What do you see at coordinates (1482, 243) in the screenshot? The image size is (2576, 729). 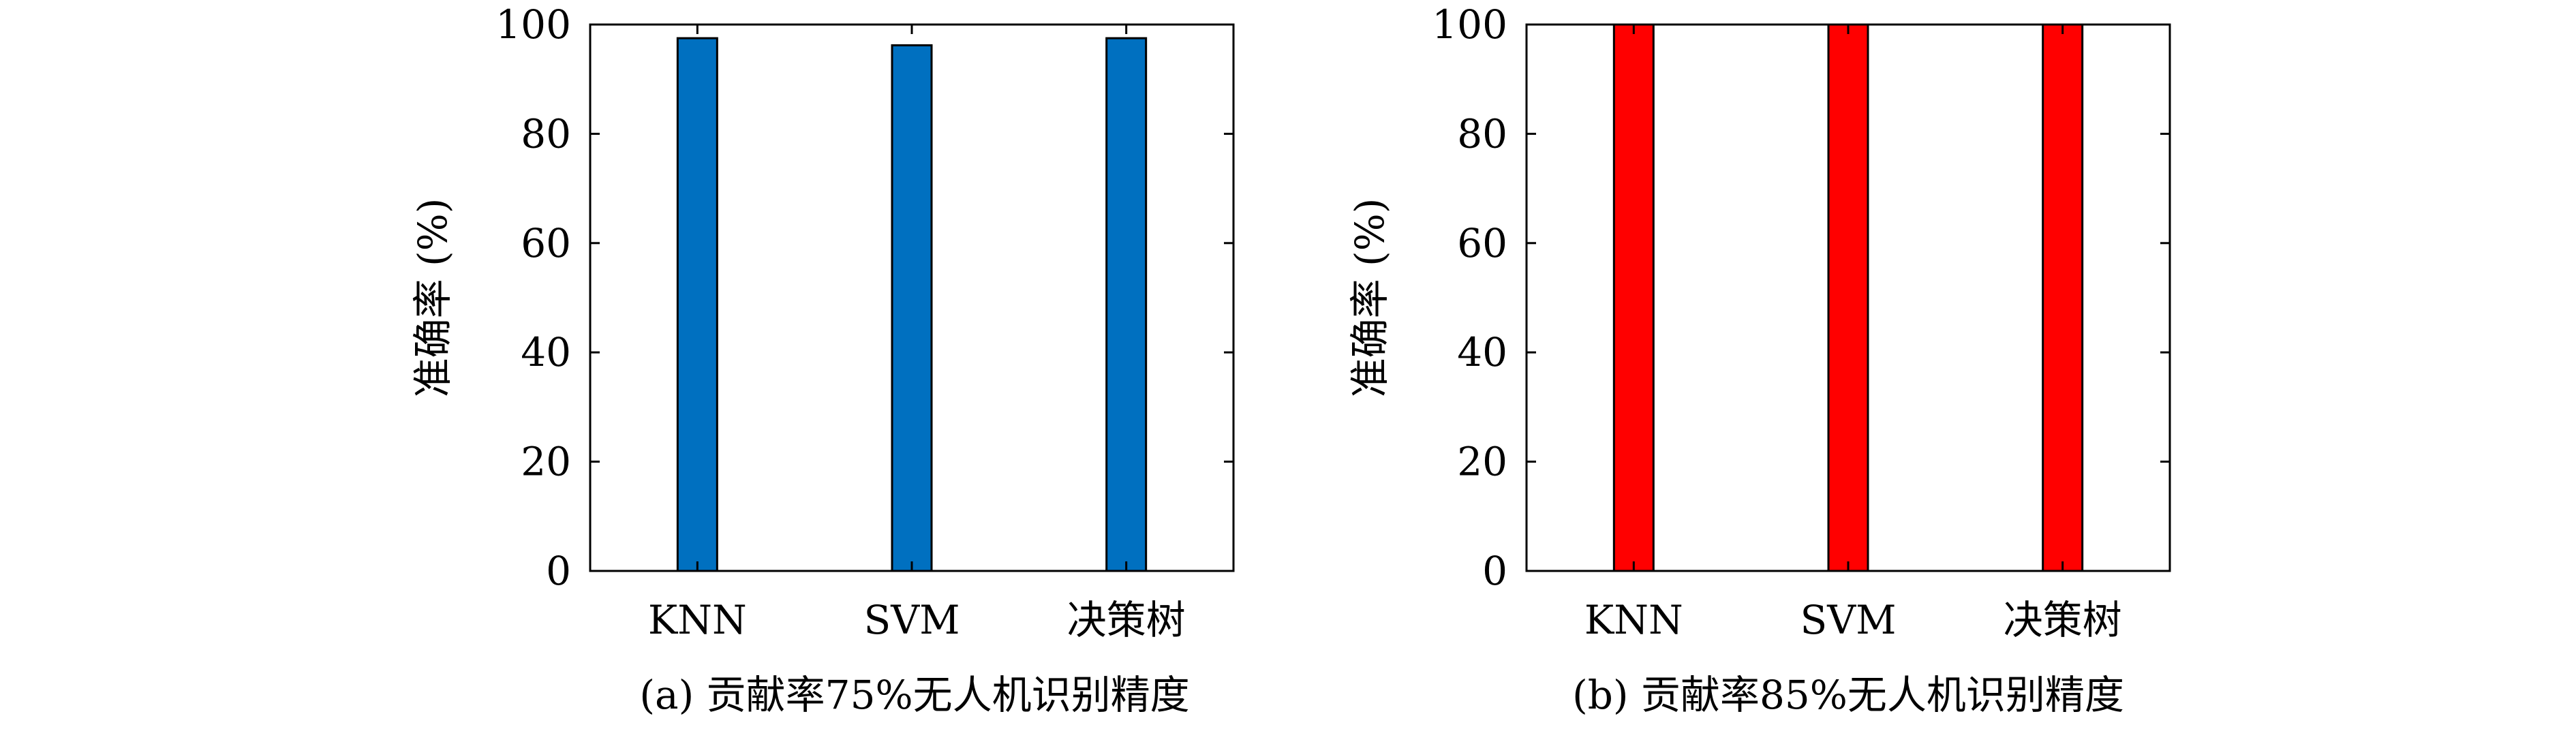 I see `ytick-label-b-3: 60` at bounding box center [1482, 243].